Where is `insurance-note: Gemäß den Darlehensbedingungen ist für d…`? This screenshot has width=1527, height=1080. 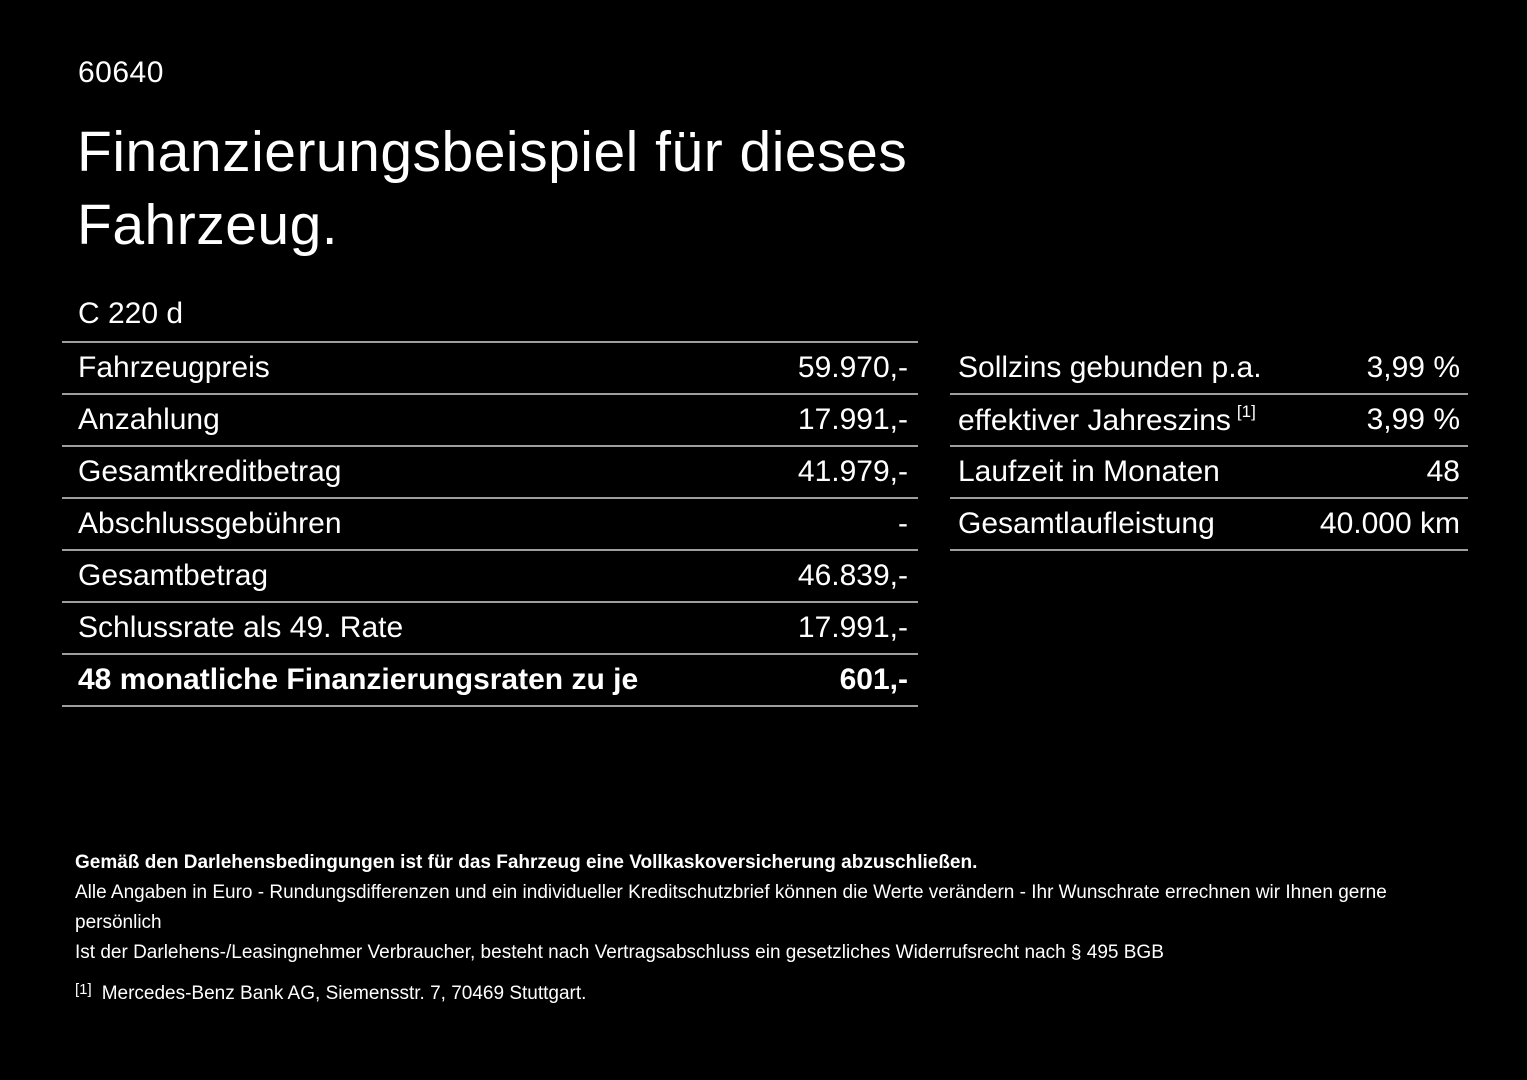
insurance-note: Gemäß den Darlehensbedingungen ist für d… is located at coordinates (526, 862).